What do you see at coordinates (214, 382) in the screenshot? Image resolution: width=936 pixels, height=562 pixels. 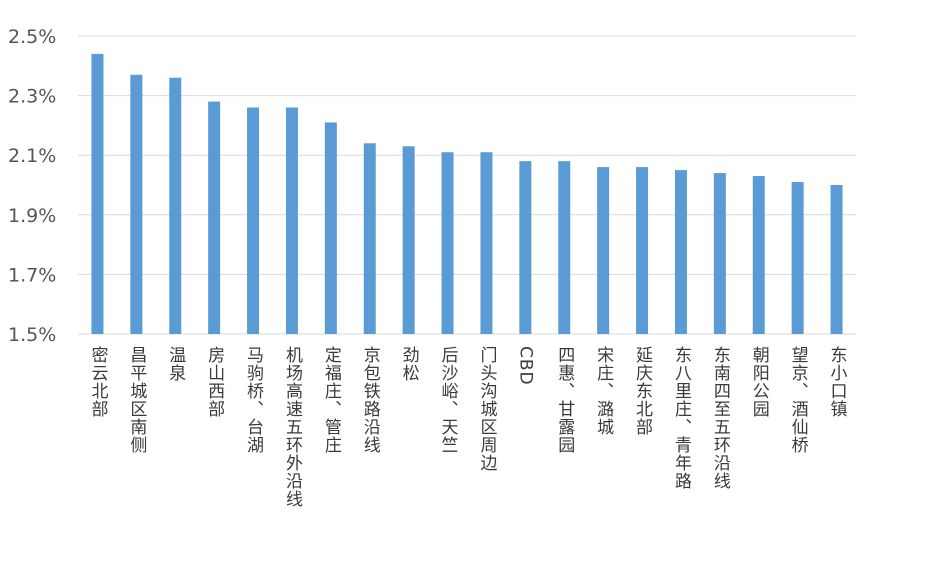 I see `x-tick-label: 房山西部` at bounding box center [214, 382].